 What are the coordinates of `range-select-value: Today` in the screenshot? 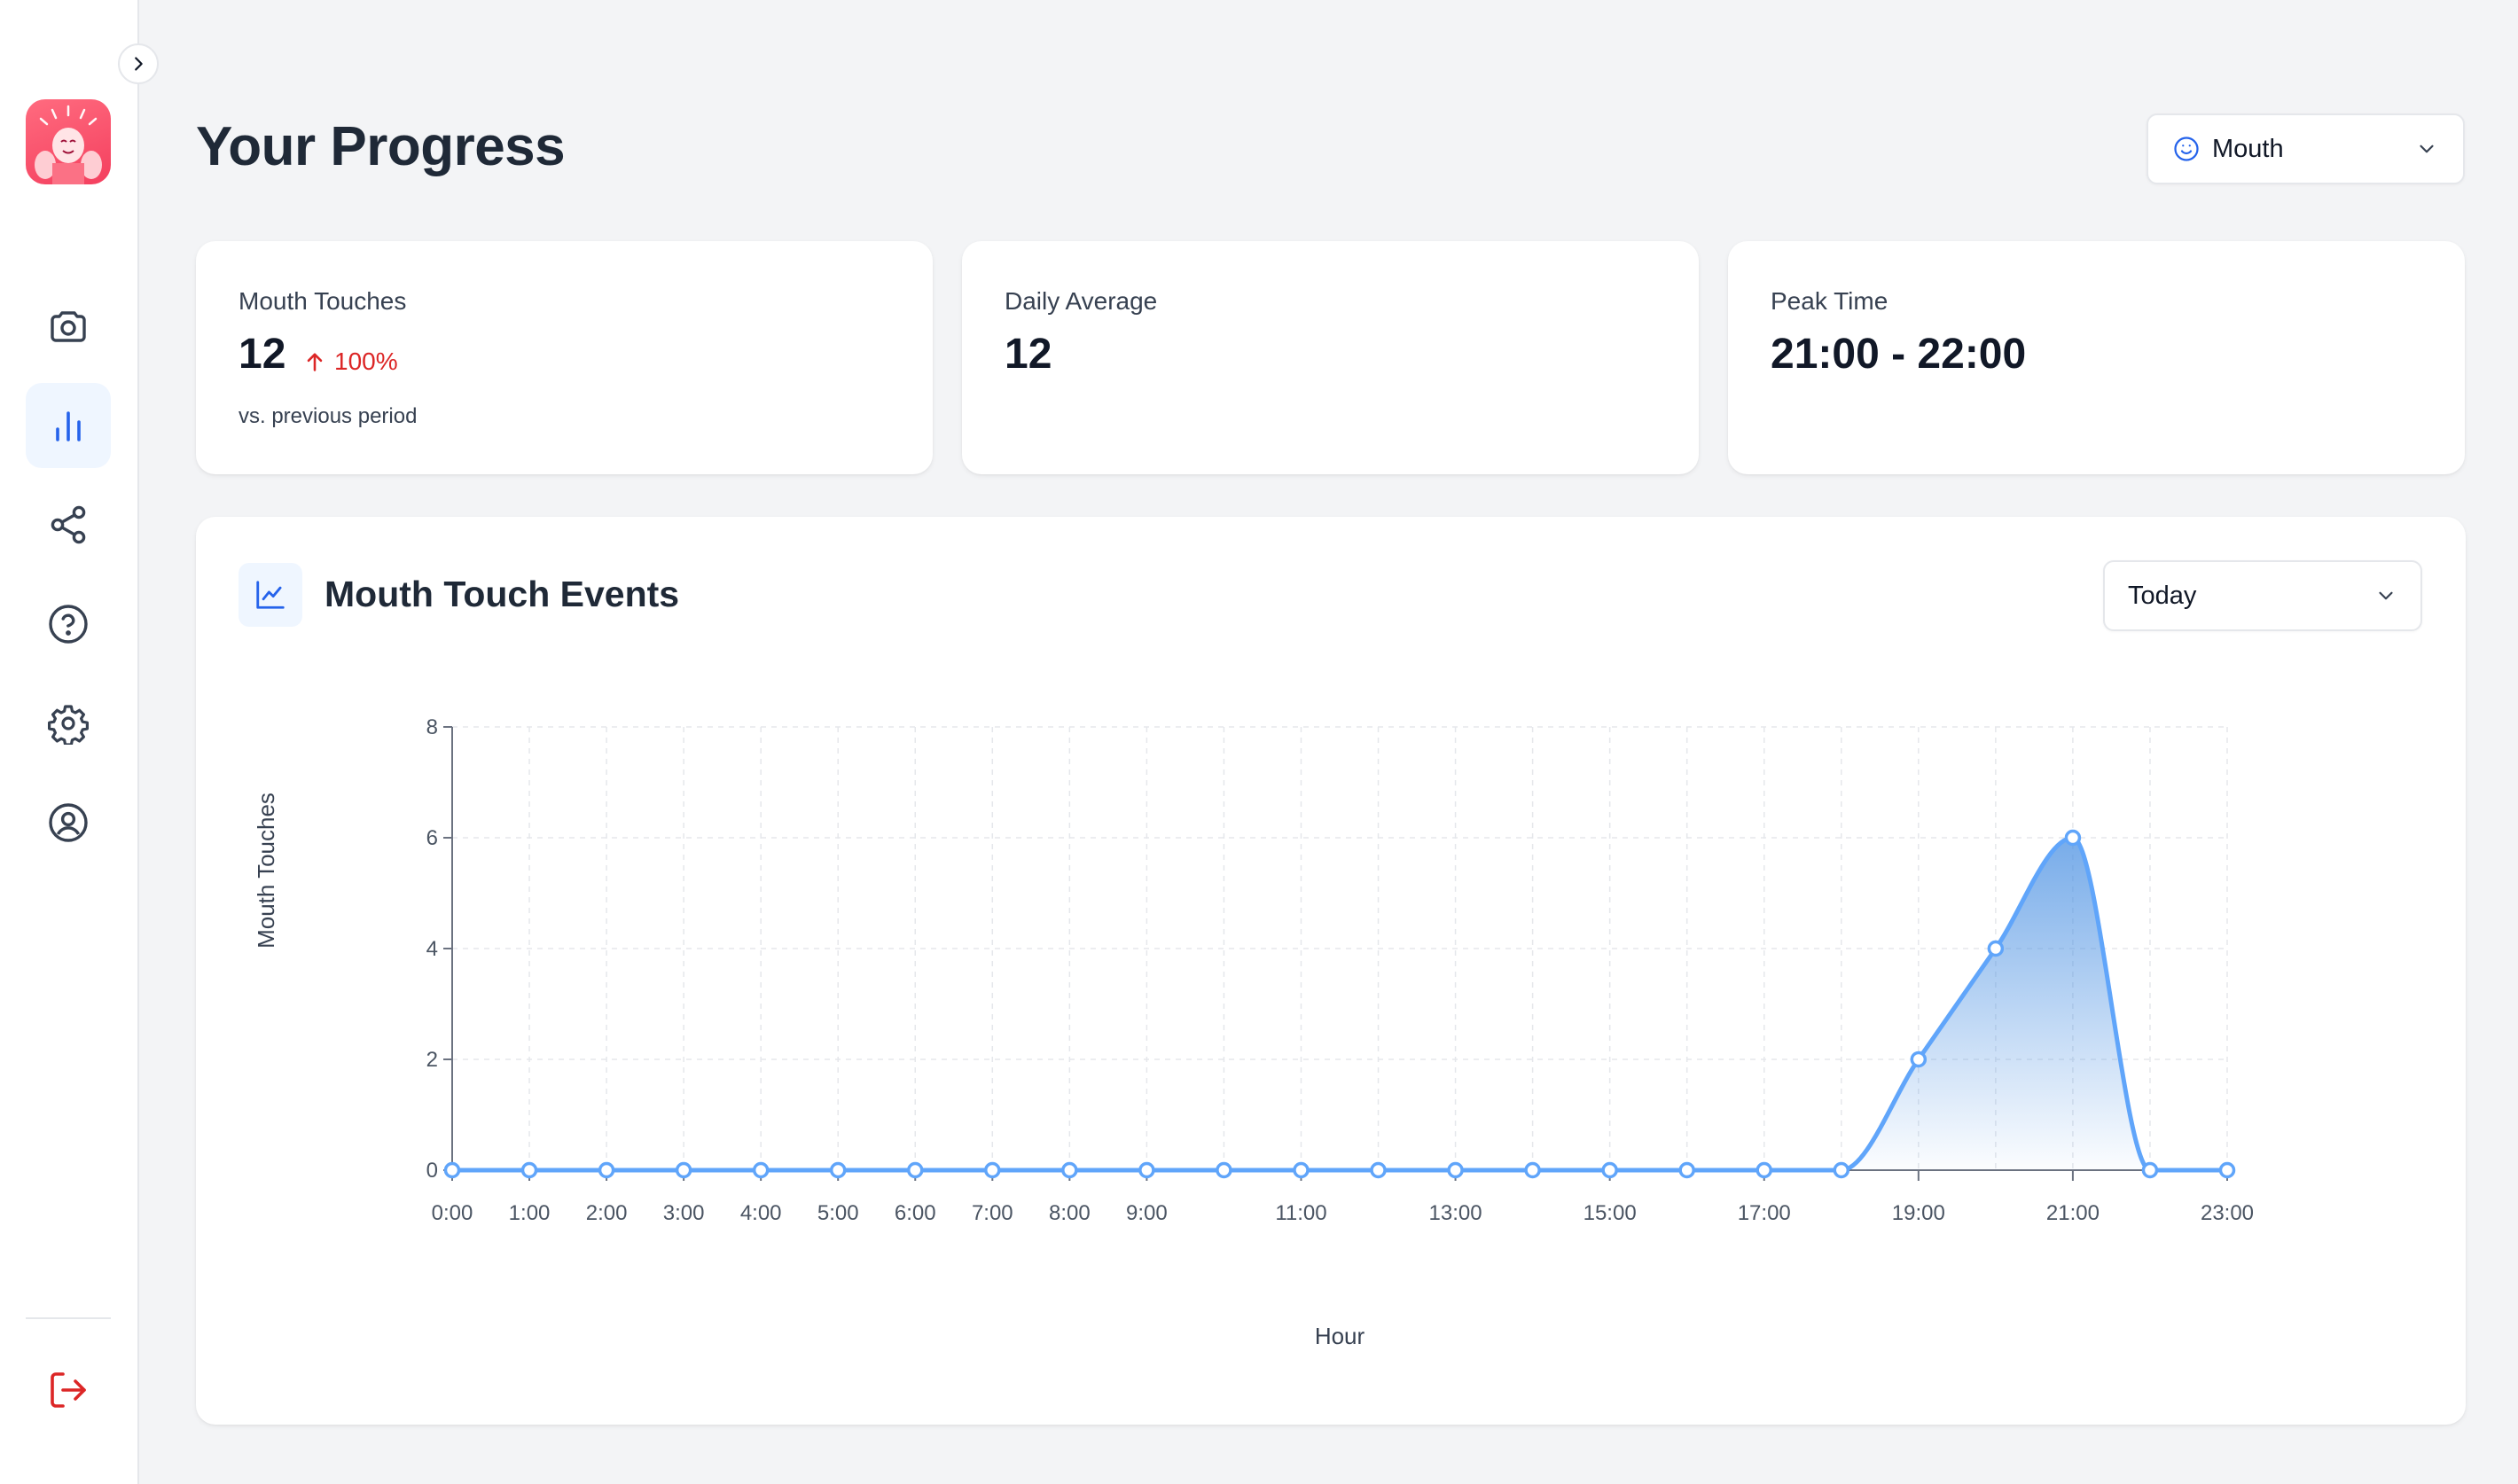 It's located at (2162, 595).